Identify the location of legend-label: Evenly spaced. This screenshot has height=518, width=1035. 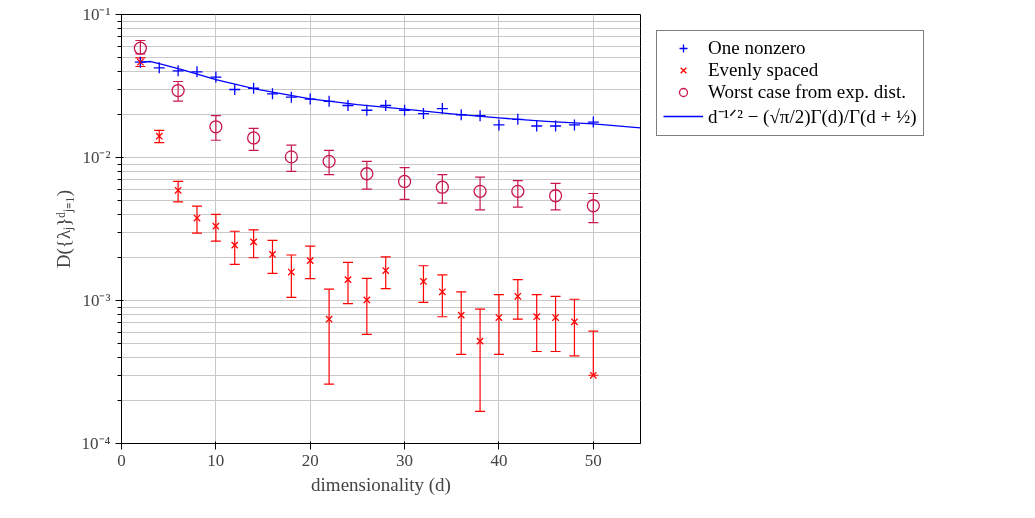
(763, 70).